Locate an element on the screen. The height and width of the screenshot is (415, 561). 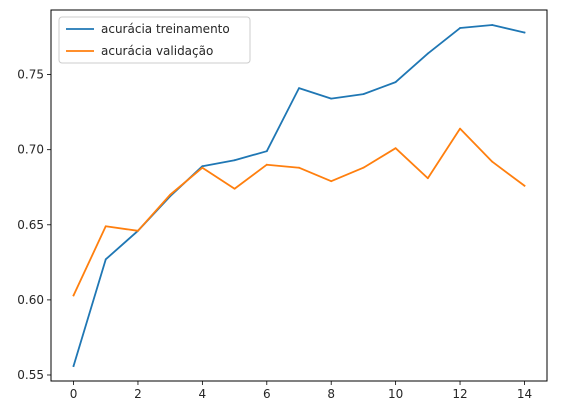
y-tick-label-4: 0.75 is located at coordinates (30, 75).